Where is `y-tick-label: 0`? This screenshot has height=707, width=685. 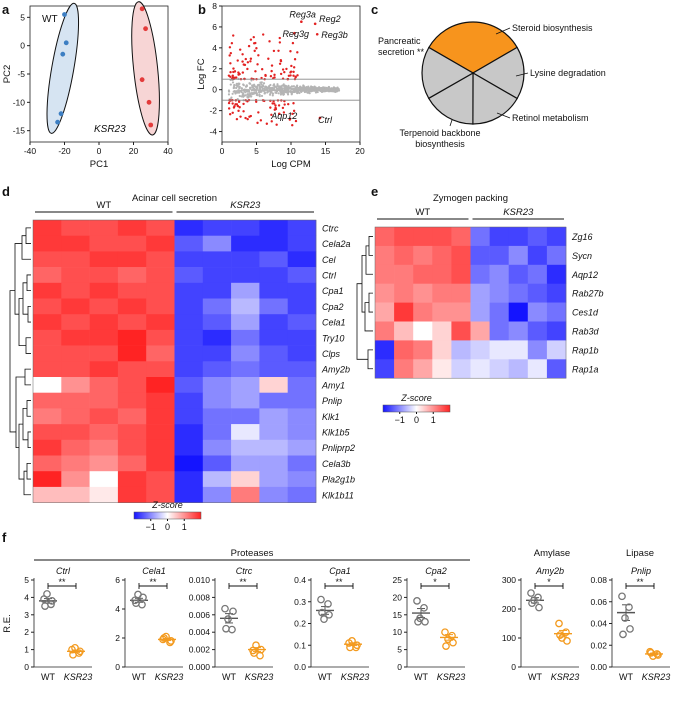 y-tick-label: 0 is located at coordinates (214, 90).